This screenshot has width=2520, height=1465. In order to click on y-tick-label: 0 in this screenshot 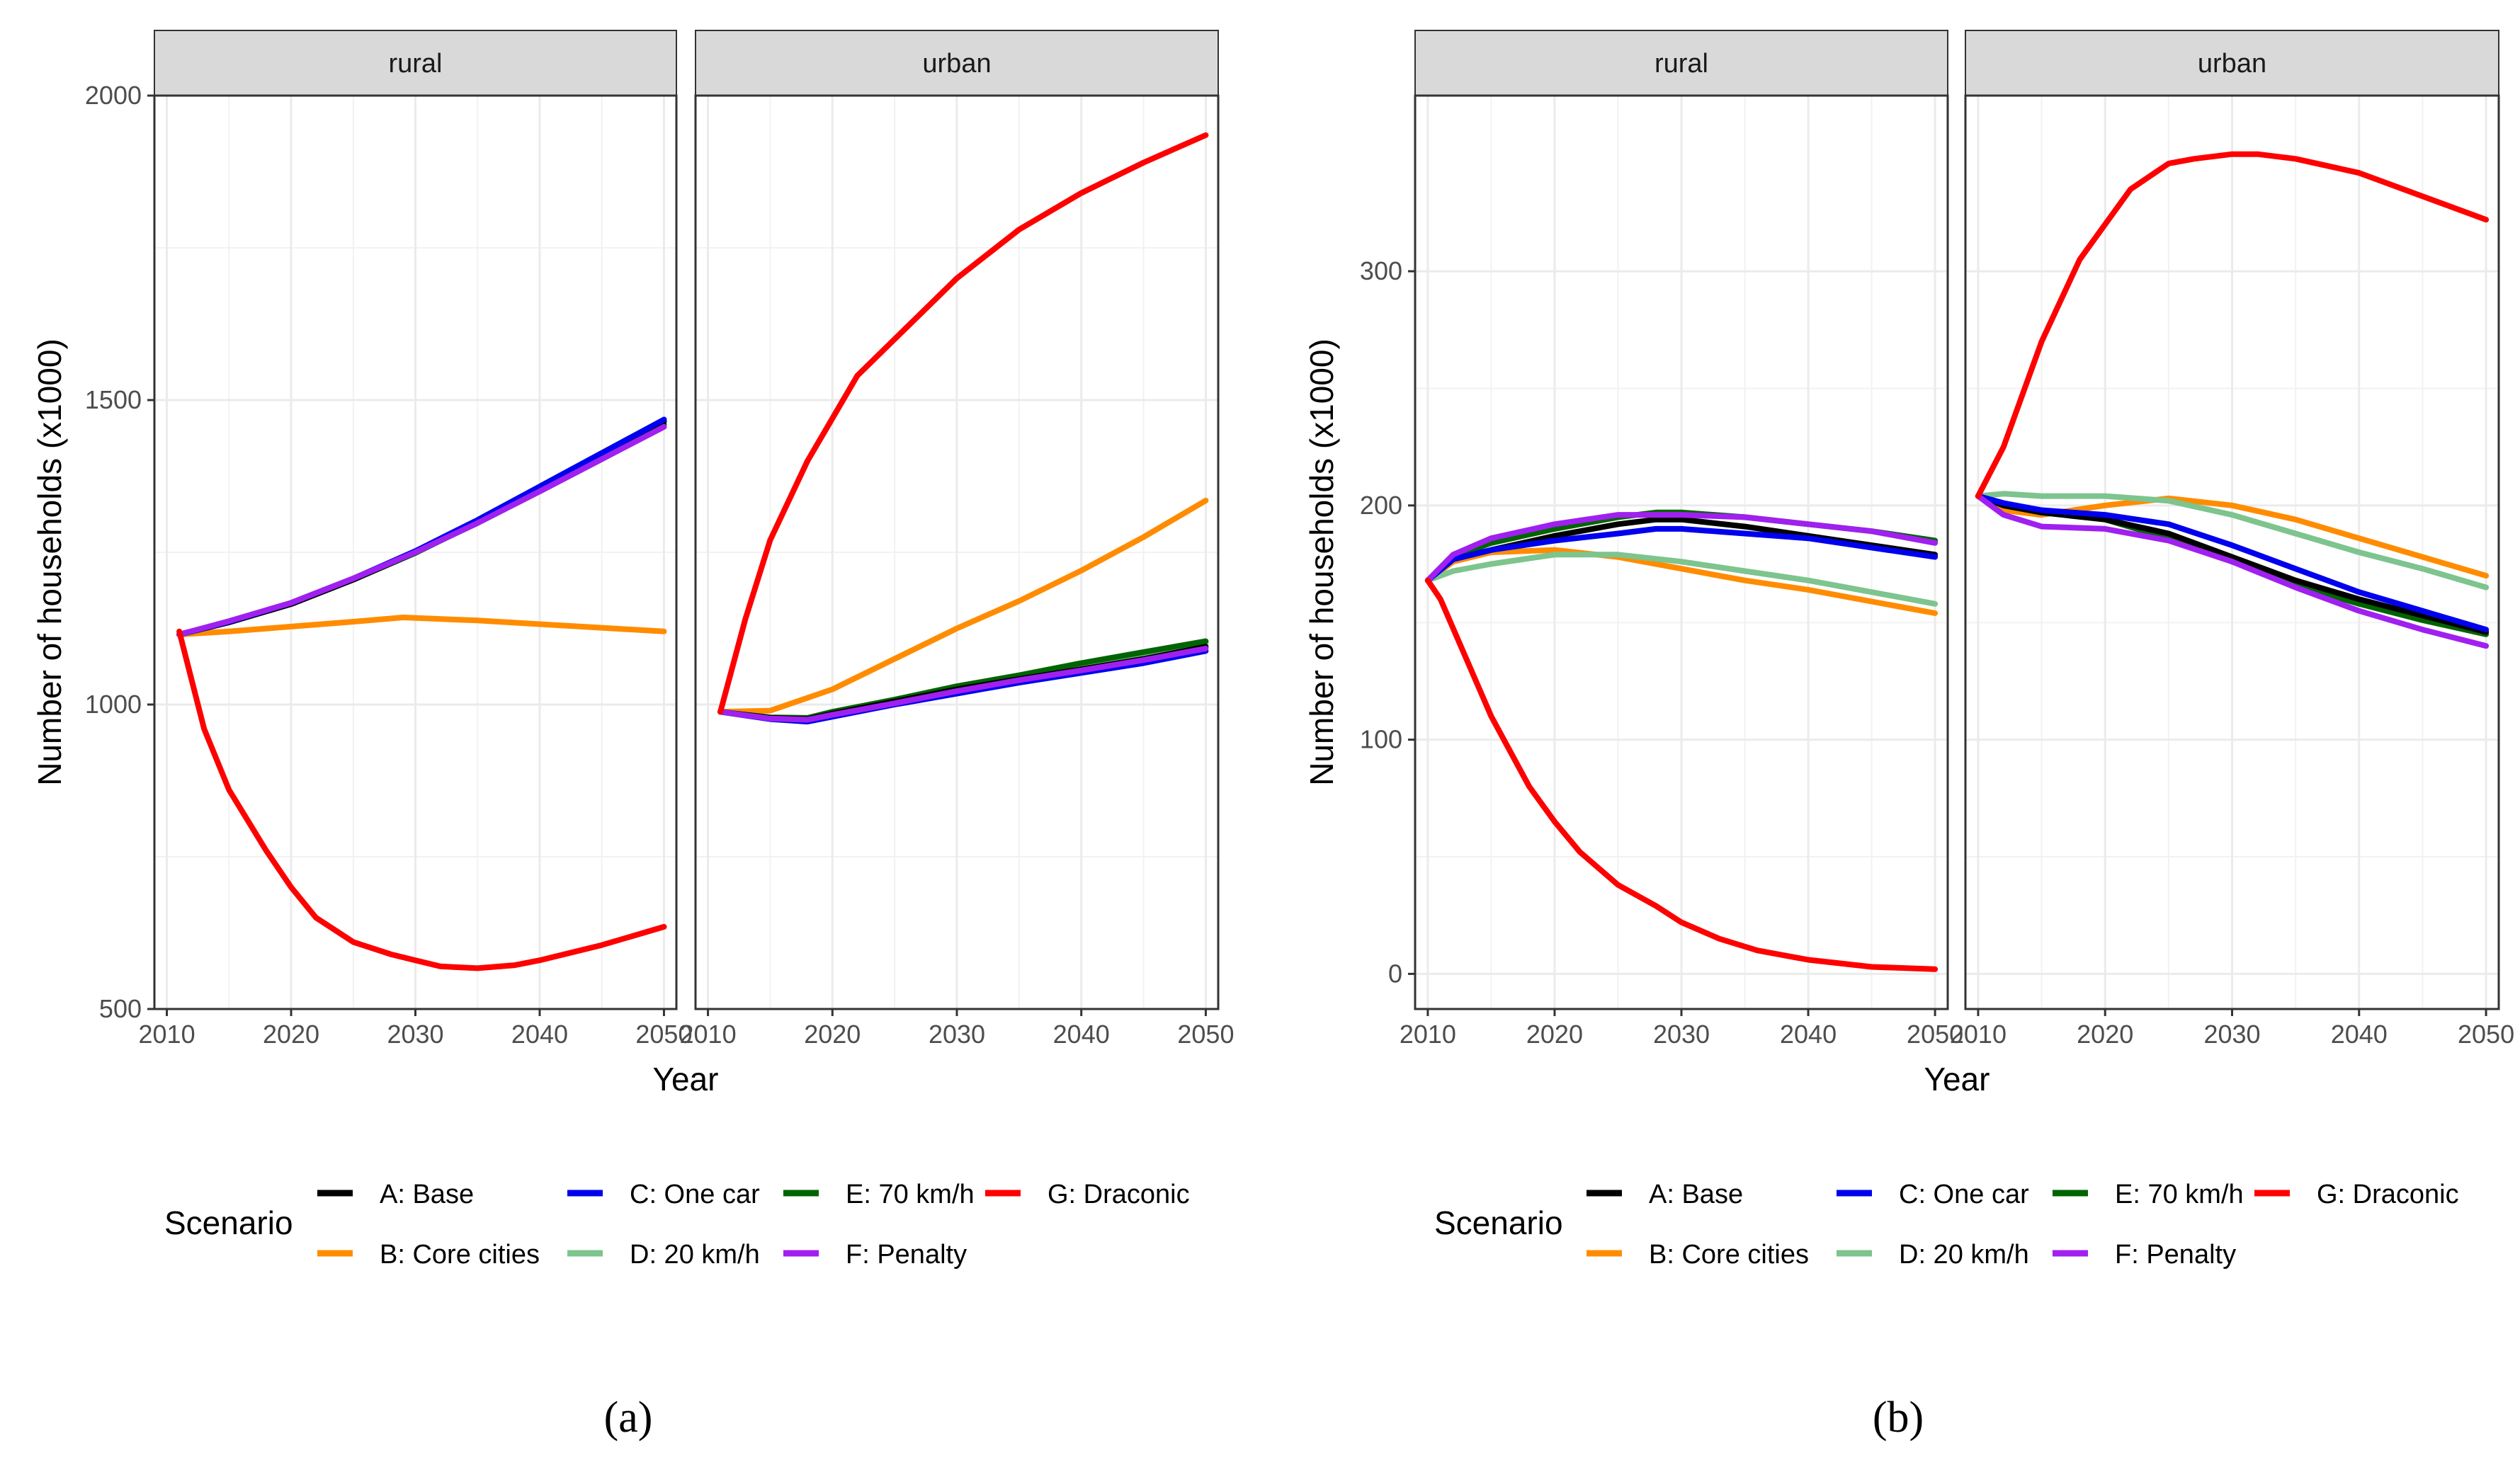, I will do `click(1395, 973)`.